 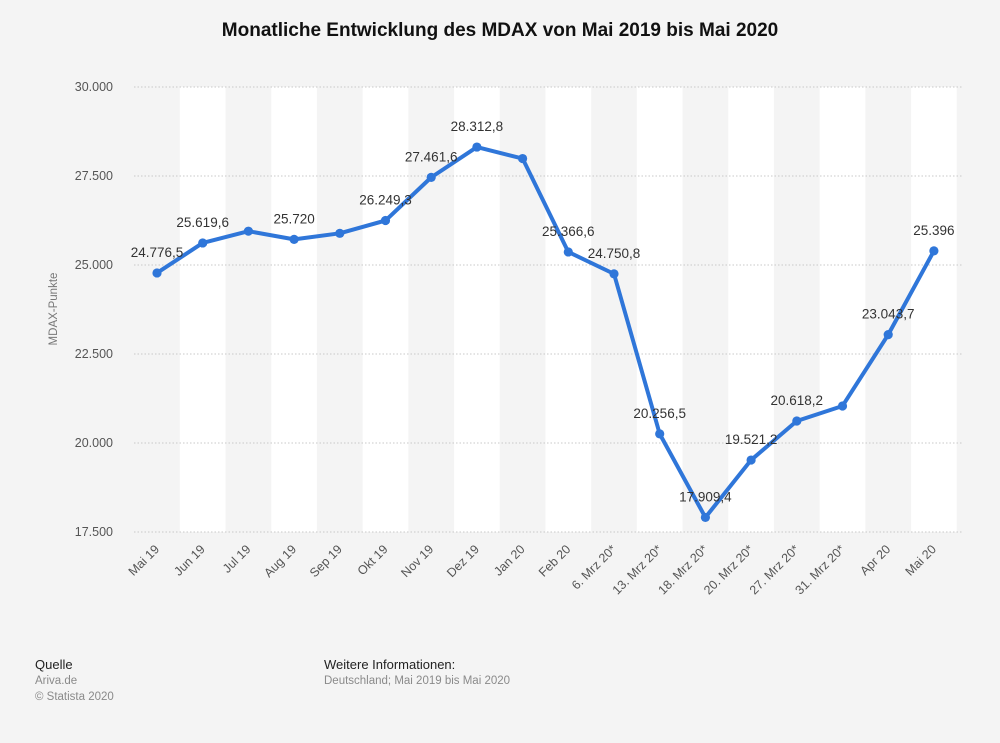 What do you see at coordinates (417, 681) in the screenshot?
I see `info-line: Deutschland; Mai 2019 bis Mai 2020` at bounding box center [417, 681].